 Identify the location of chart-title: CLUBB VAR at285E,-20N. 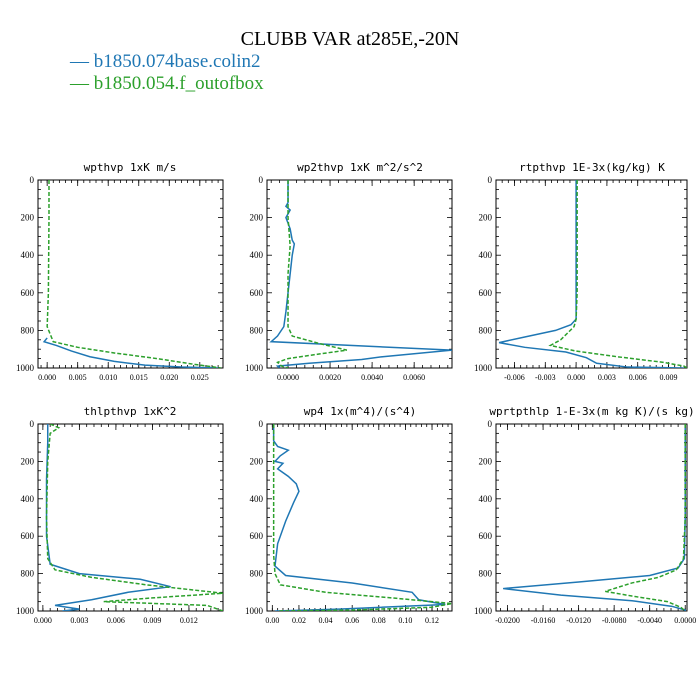
(350, 39).